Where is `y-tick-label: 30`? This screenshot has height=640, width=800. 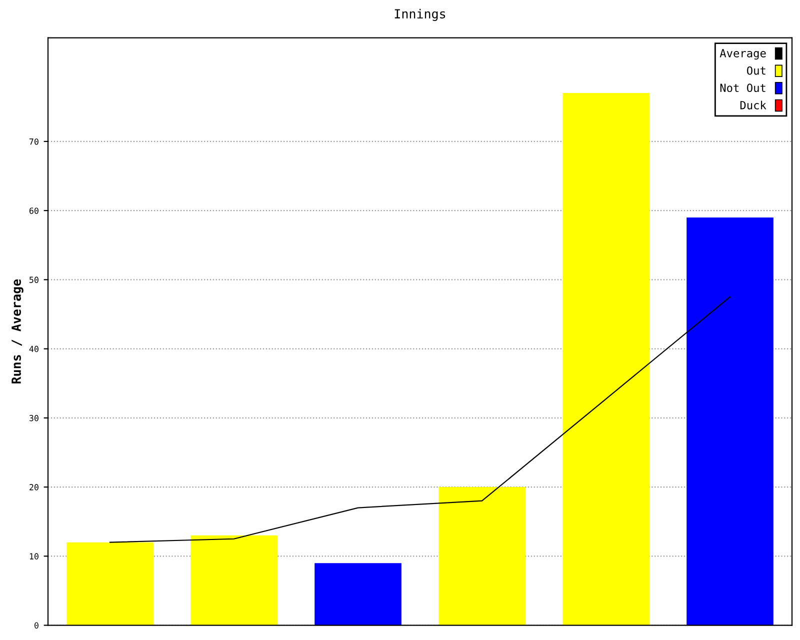
y-tick-label: 30 is located at coordinates (33, 418).